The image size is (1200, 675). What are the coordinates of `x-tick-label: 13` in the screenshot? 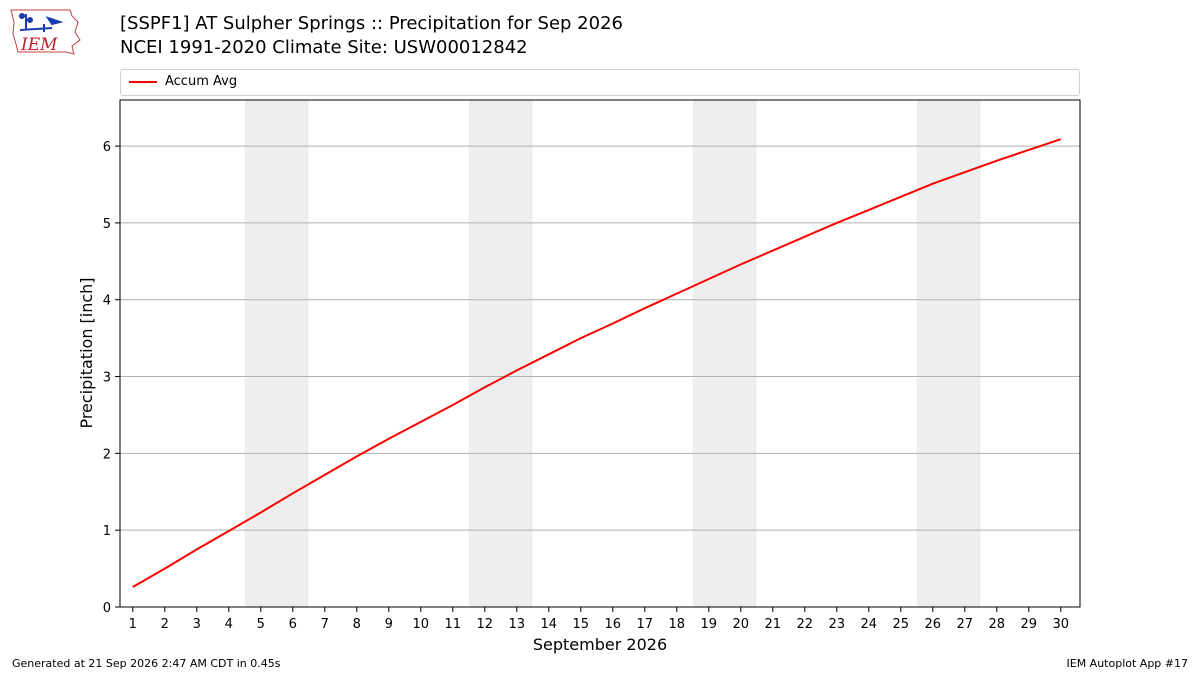 It's located at (517, 624).